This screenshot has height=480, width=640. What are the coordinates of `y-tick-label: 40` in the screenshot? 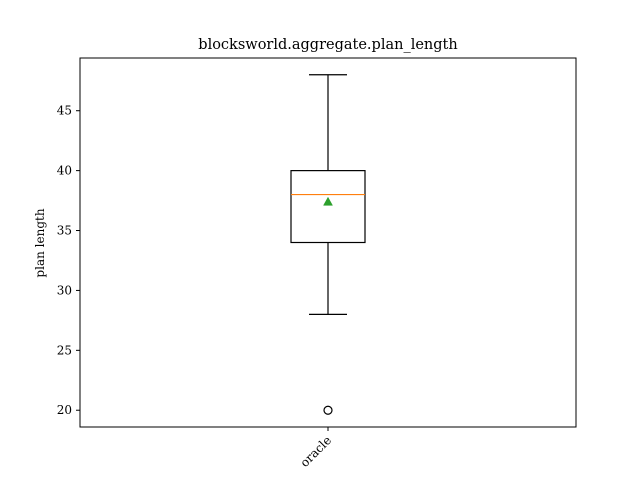 It's located at (64, 171).